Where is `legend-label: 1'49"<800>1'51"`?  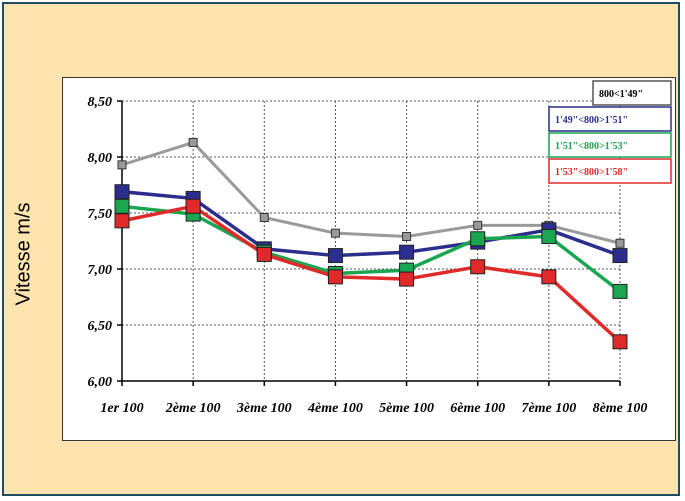 legend-label: 1'49"<800>1'51" is located at coordinates (591, 120).